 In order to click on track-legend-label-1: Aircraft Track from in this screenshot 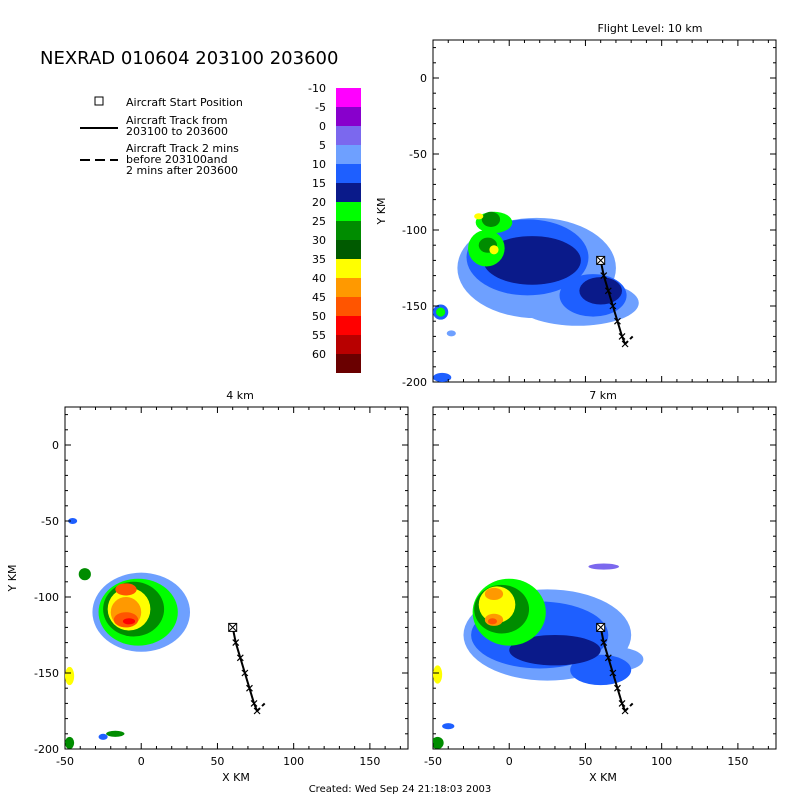, I will do `click(177, 120)`.